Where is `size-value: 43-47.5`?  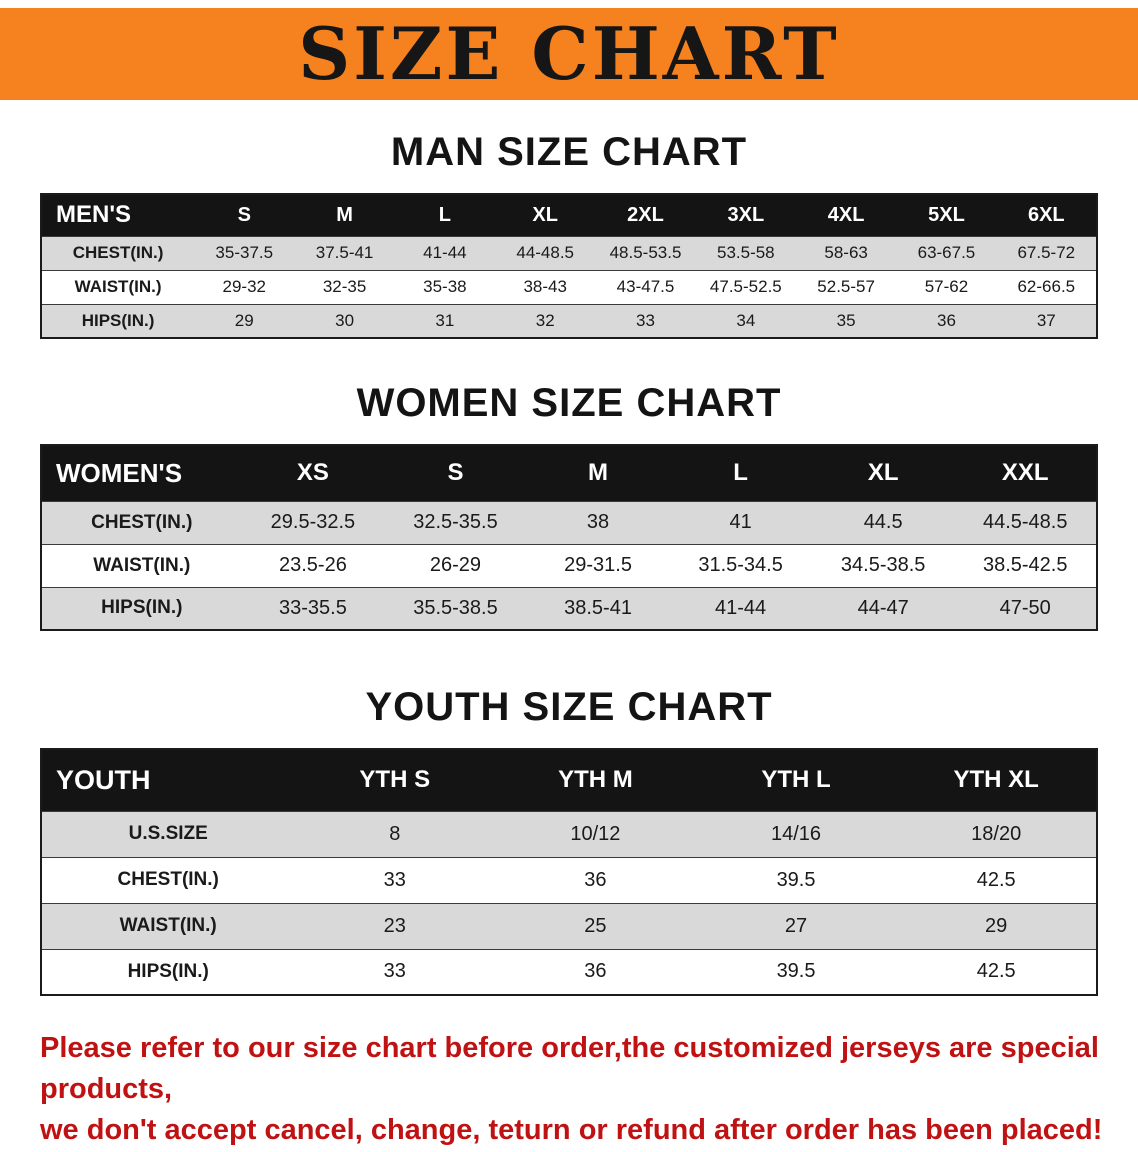
size-value: 43-47.5 is located at coordinates (645, 287).